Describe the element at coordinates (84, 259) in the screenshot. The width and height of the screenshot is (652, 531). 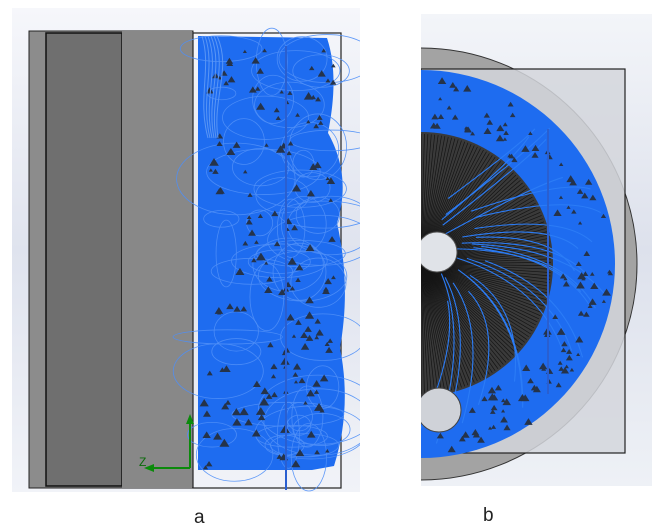
I see `housing-inner-panel` at that location.